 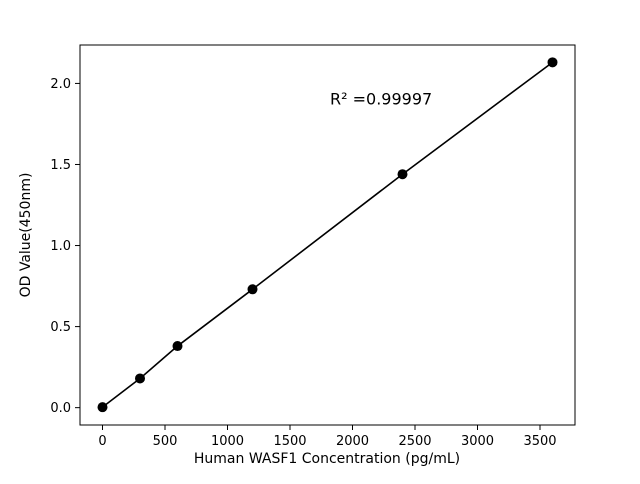 What do you see at coordinates (60, 327) in the screenshot?
I see `y-tick-label: 0.5` at bounding box center [60, 327].